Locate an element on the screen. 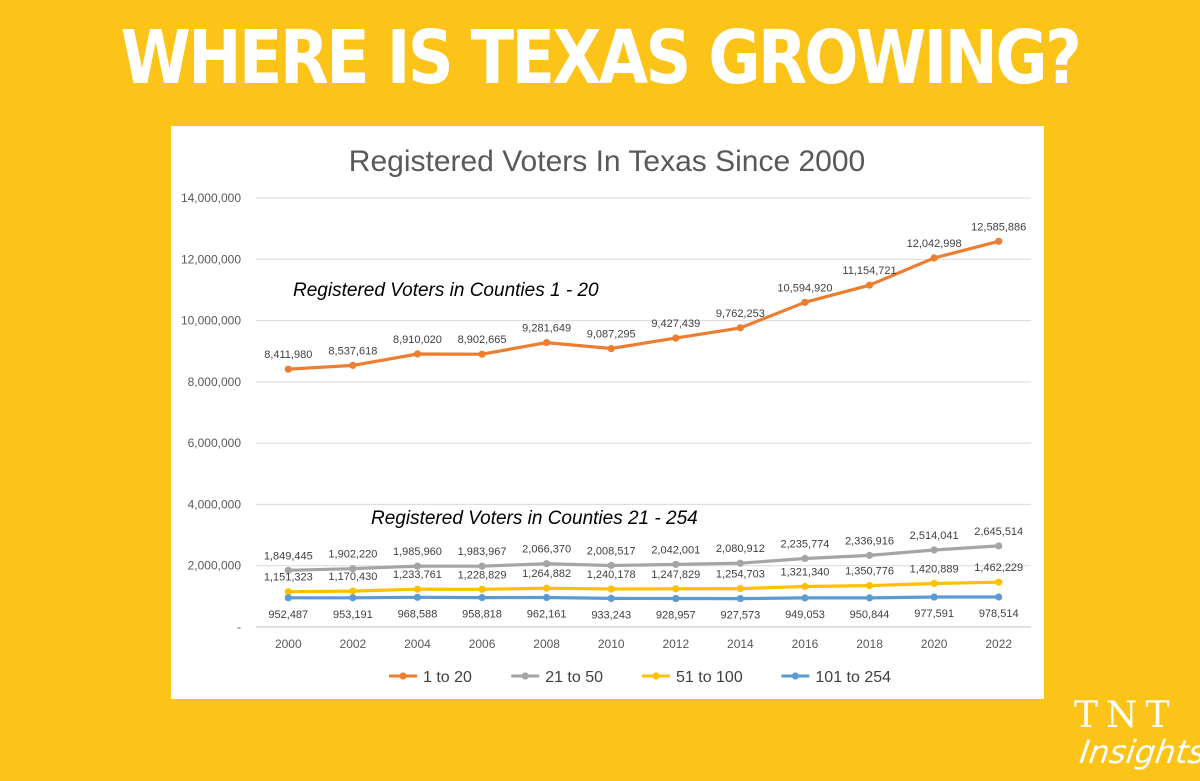 Image resolution: width=1200 pixels, height=781 pixels. y-tick-label: 2,000,000 is located at coordinates (215, 566).